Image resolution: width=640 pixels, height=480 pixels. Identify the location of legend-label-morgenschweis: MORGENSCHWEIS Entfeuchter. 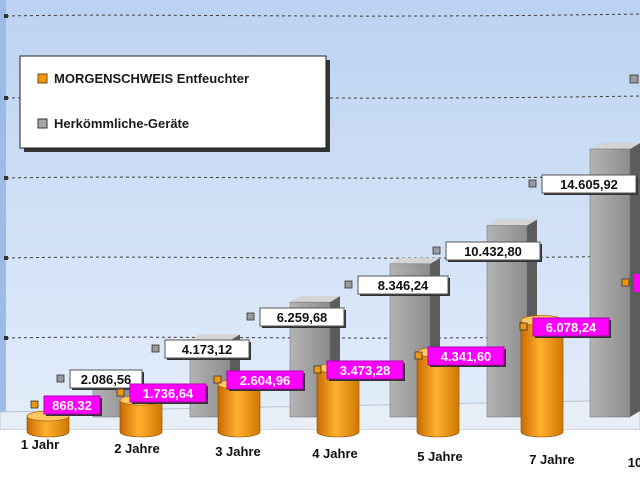
(151, 78).